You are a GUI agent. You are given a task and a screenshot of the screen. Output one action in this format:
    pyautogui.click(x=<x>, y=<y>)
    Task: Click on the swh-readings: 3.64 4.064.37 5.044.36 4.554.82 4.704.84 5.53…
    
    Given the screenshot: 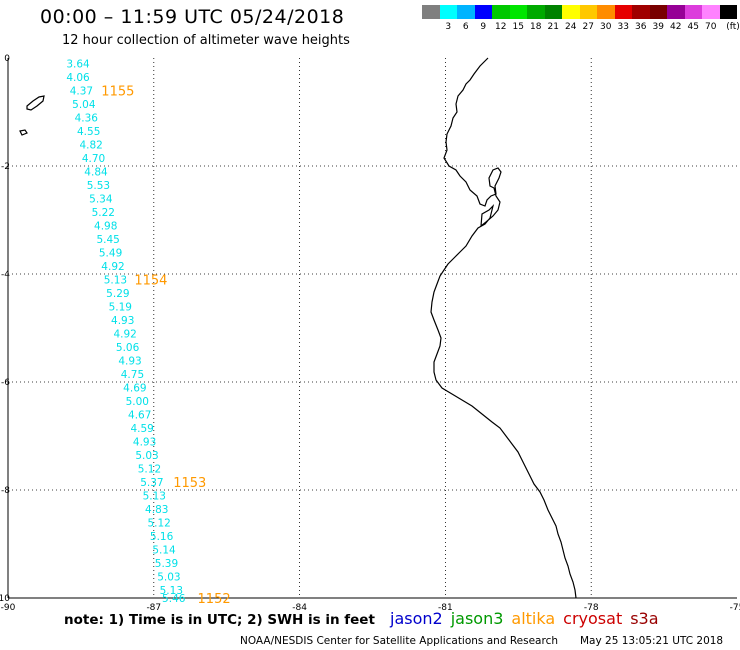 What is the action you would take?
    pyautogui.click(x=125, y=331)
    